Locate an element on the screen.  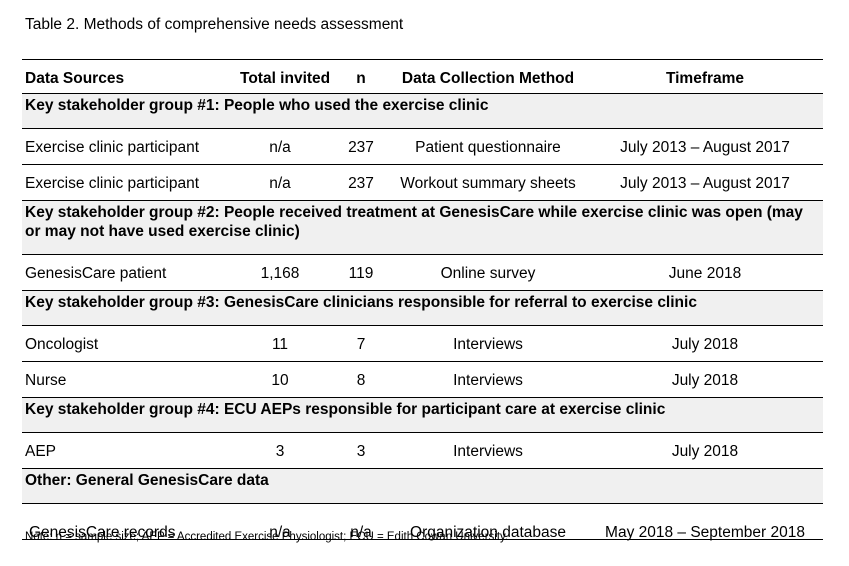
cell-n: 7 is located at coordinates (361, 344).